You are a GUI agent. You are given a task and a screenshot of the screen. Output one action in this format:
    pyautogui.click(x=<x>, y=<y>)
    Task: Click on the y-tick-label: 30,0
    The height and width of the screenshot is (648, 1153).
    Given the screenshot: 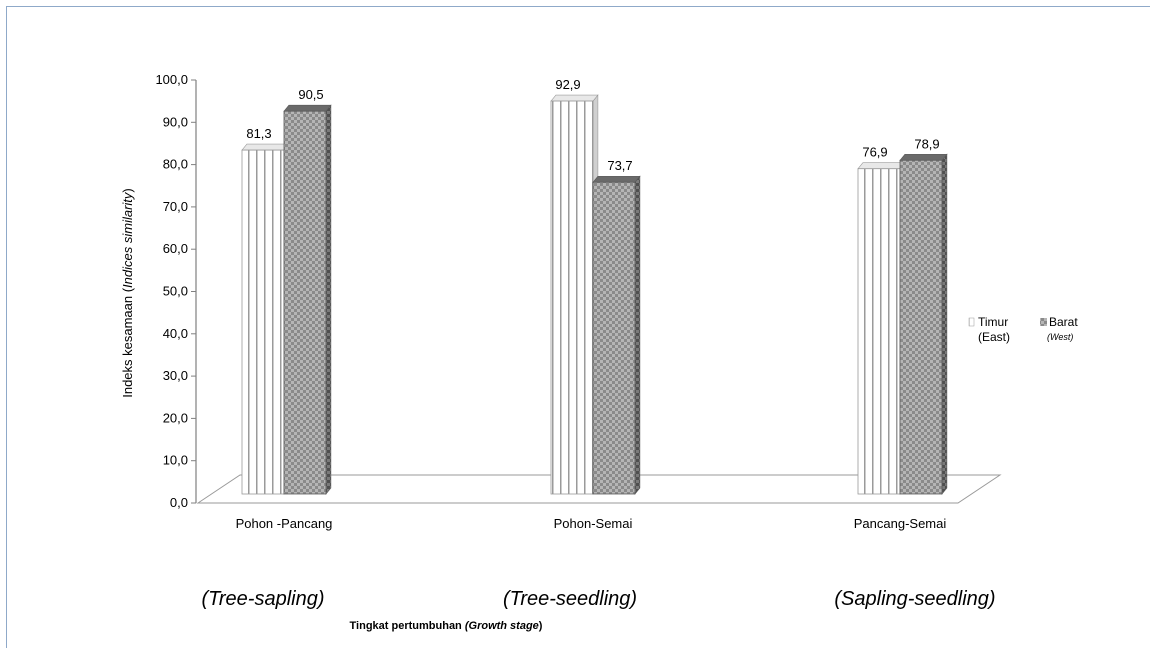 What is the action you would take?
    pyautogui.click(x=175, y=375)
    